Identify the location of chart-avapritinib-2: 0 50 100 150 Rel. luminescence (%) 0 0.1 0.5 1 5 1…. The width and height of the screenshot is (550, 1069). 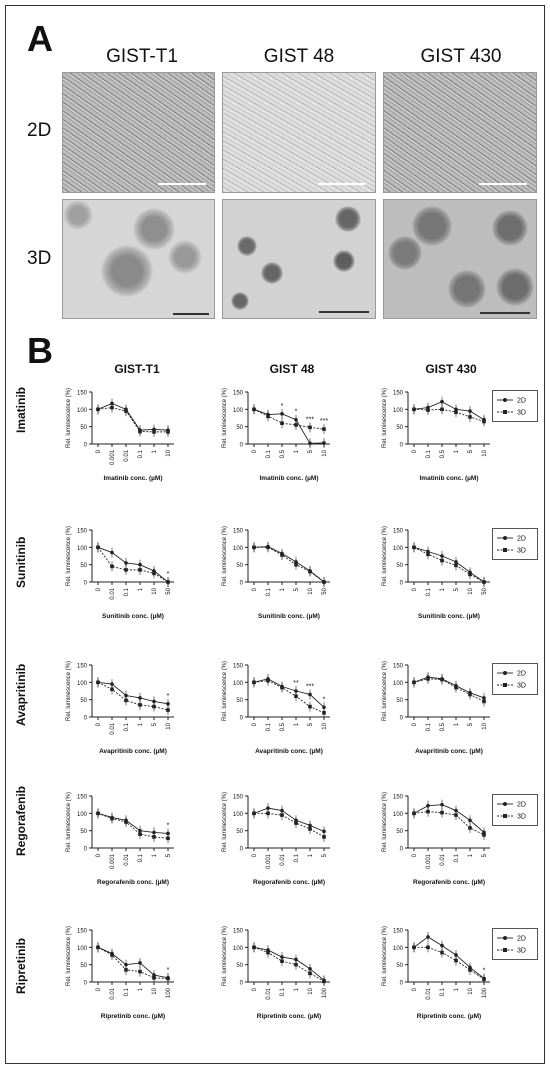
(276, 708).